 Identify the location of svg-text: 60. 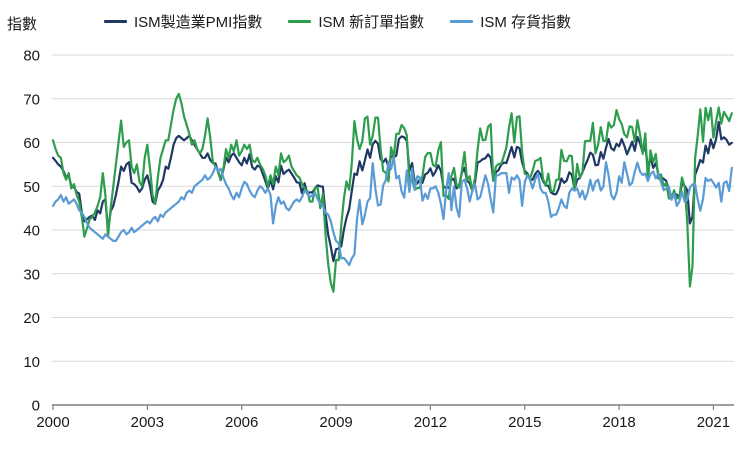
(31, 143).